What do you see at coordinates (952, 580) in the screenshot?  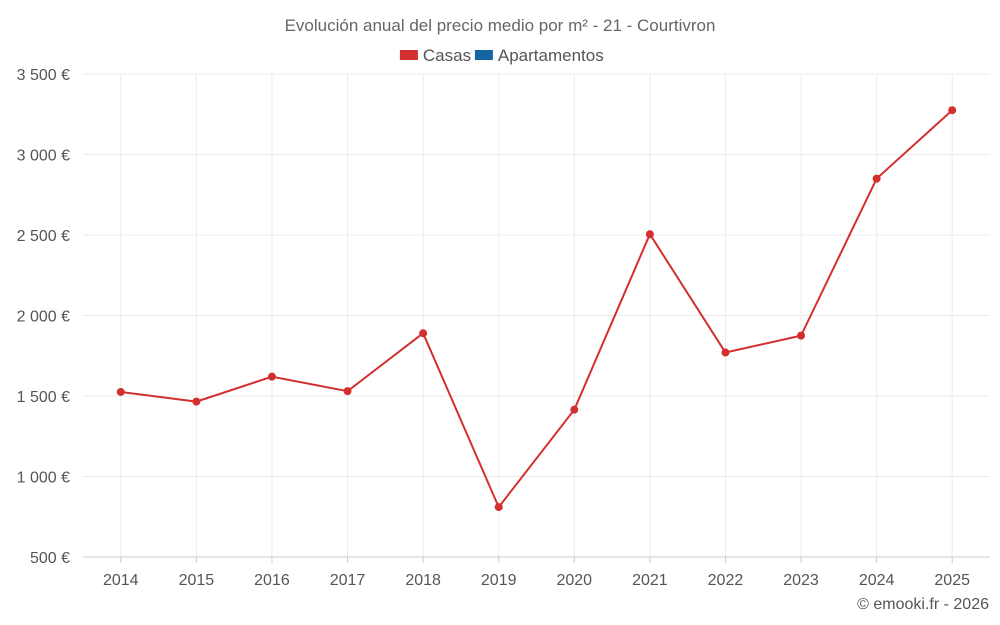 I see `x-tick-label-11: 2025` at bounding box center [952, 580].